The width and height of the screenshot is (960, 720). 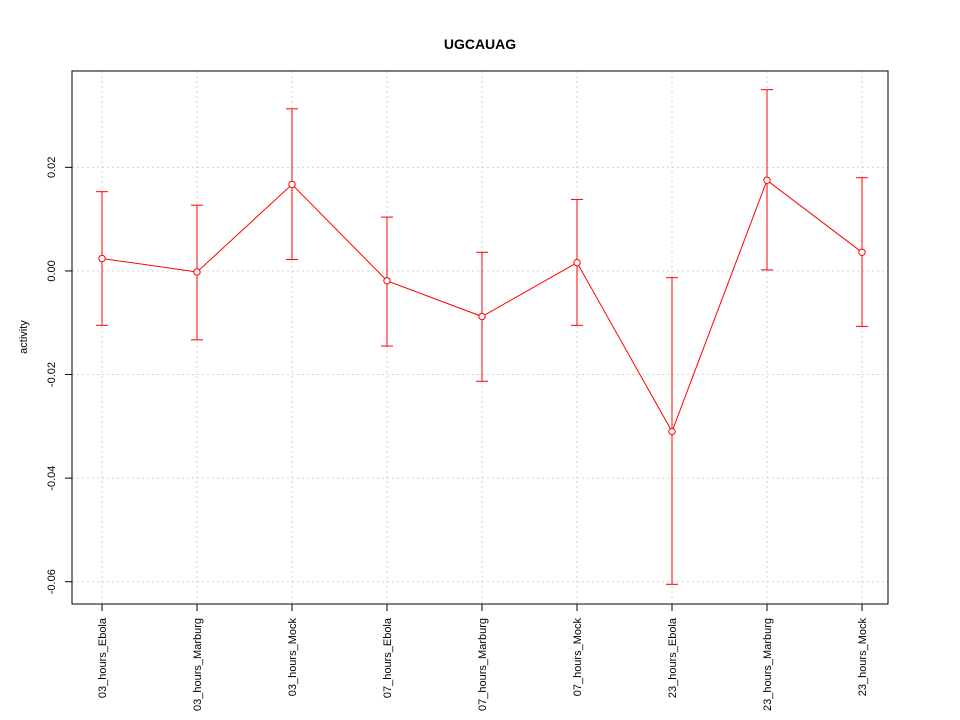 I want to click on x-tick-label: 07_hours_Ebola, so click(x=388, y=657).